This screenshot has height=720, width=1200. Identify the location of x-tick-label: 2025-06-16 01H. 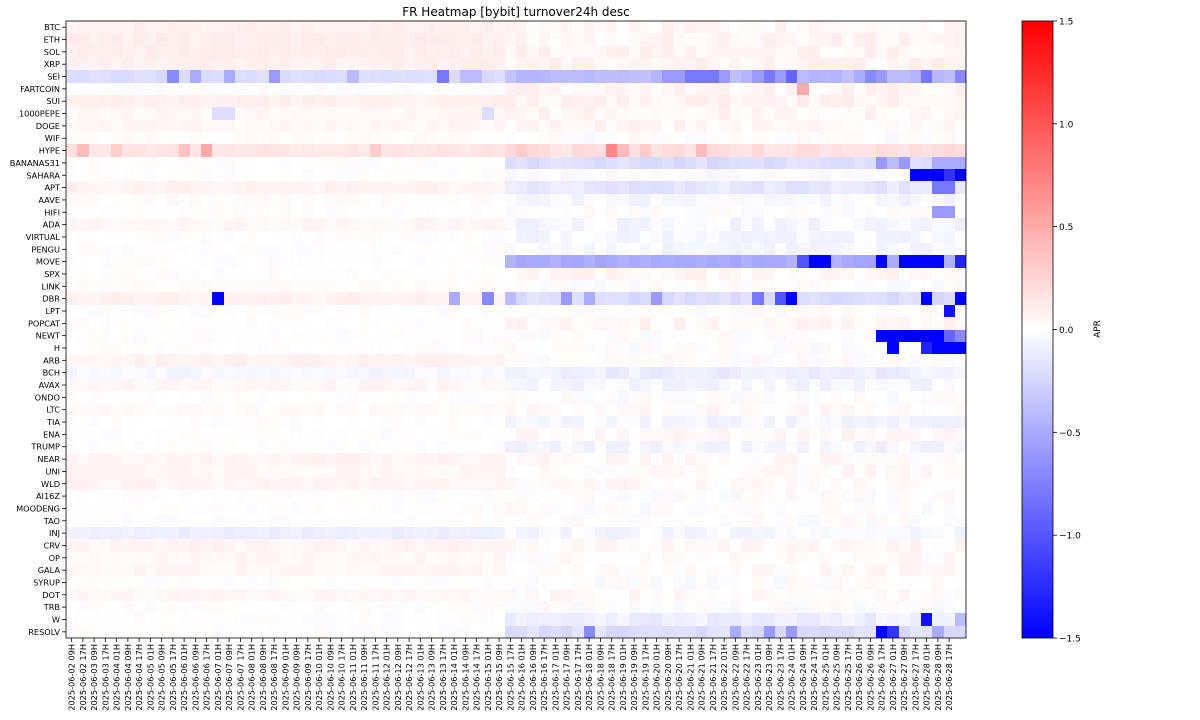
(522, 677).